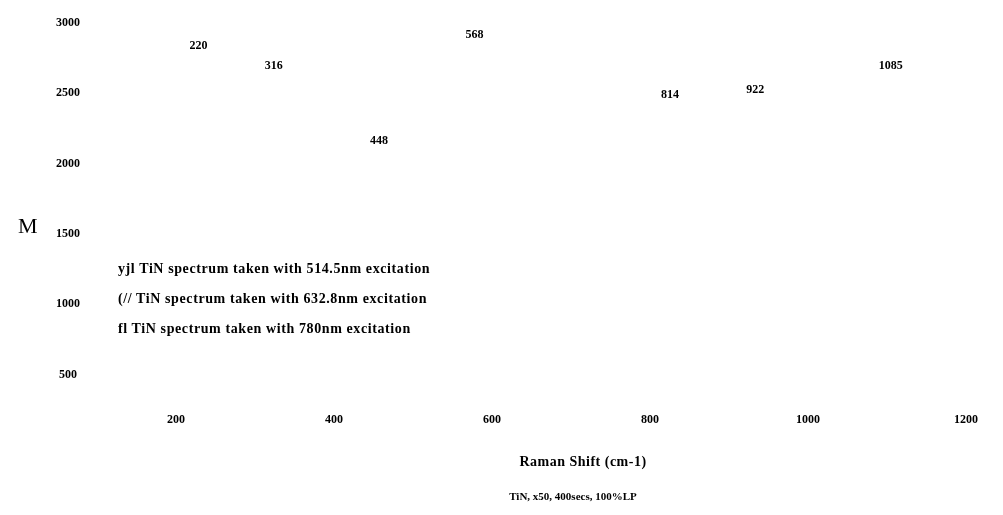 The width and height of the screenshot is (1003, 515). I want to click on annotation: yjl TiN spectrum taken with 514.5nm excitation, so click(274, 268).